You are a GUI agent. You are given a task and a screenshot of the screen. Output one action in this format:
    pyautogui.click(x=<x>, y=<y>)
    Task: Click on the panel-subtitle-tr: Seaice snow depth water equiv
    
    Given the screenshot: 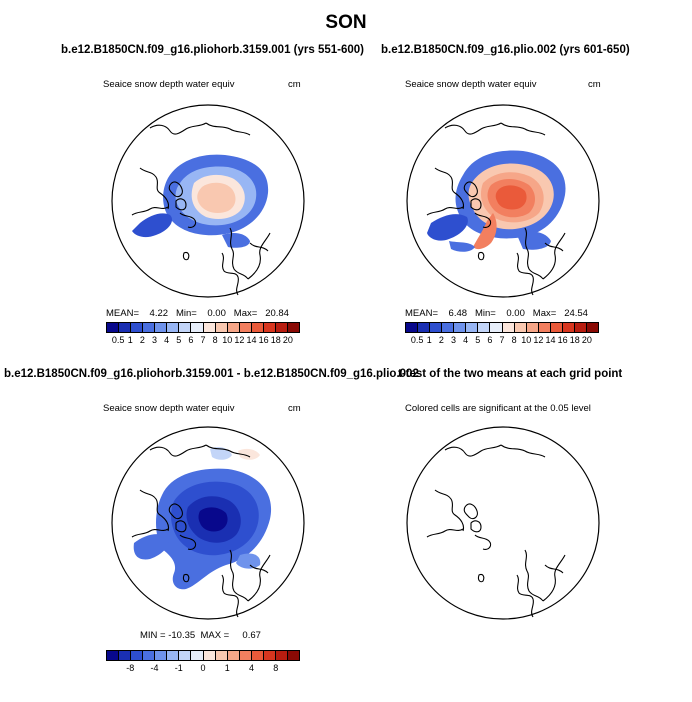 What is the action you would take?
    pyautogui.click(x=471, y=84)
    